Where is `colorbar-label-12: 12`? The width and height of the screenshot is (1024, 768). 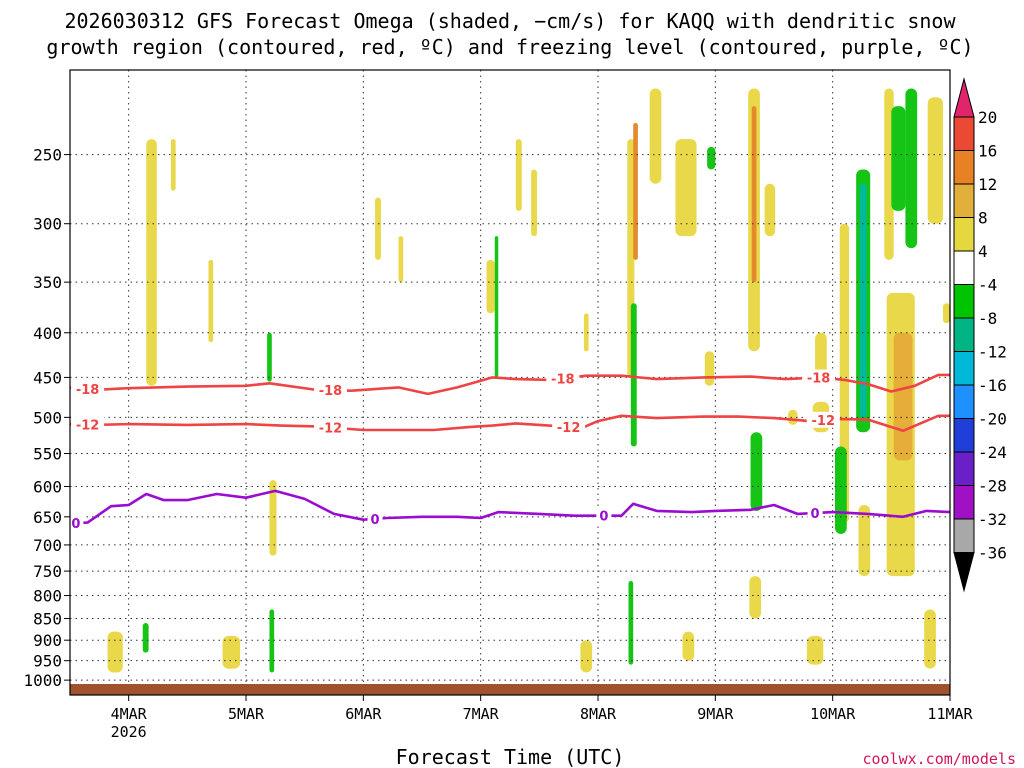
colorbar-label-12: 12 is located at coordinates (987, 184).